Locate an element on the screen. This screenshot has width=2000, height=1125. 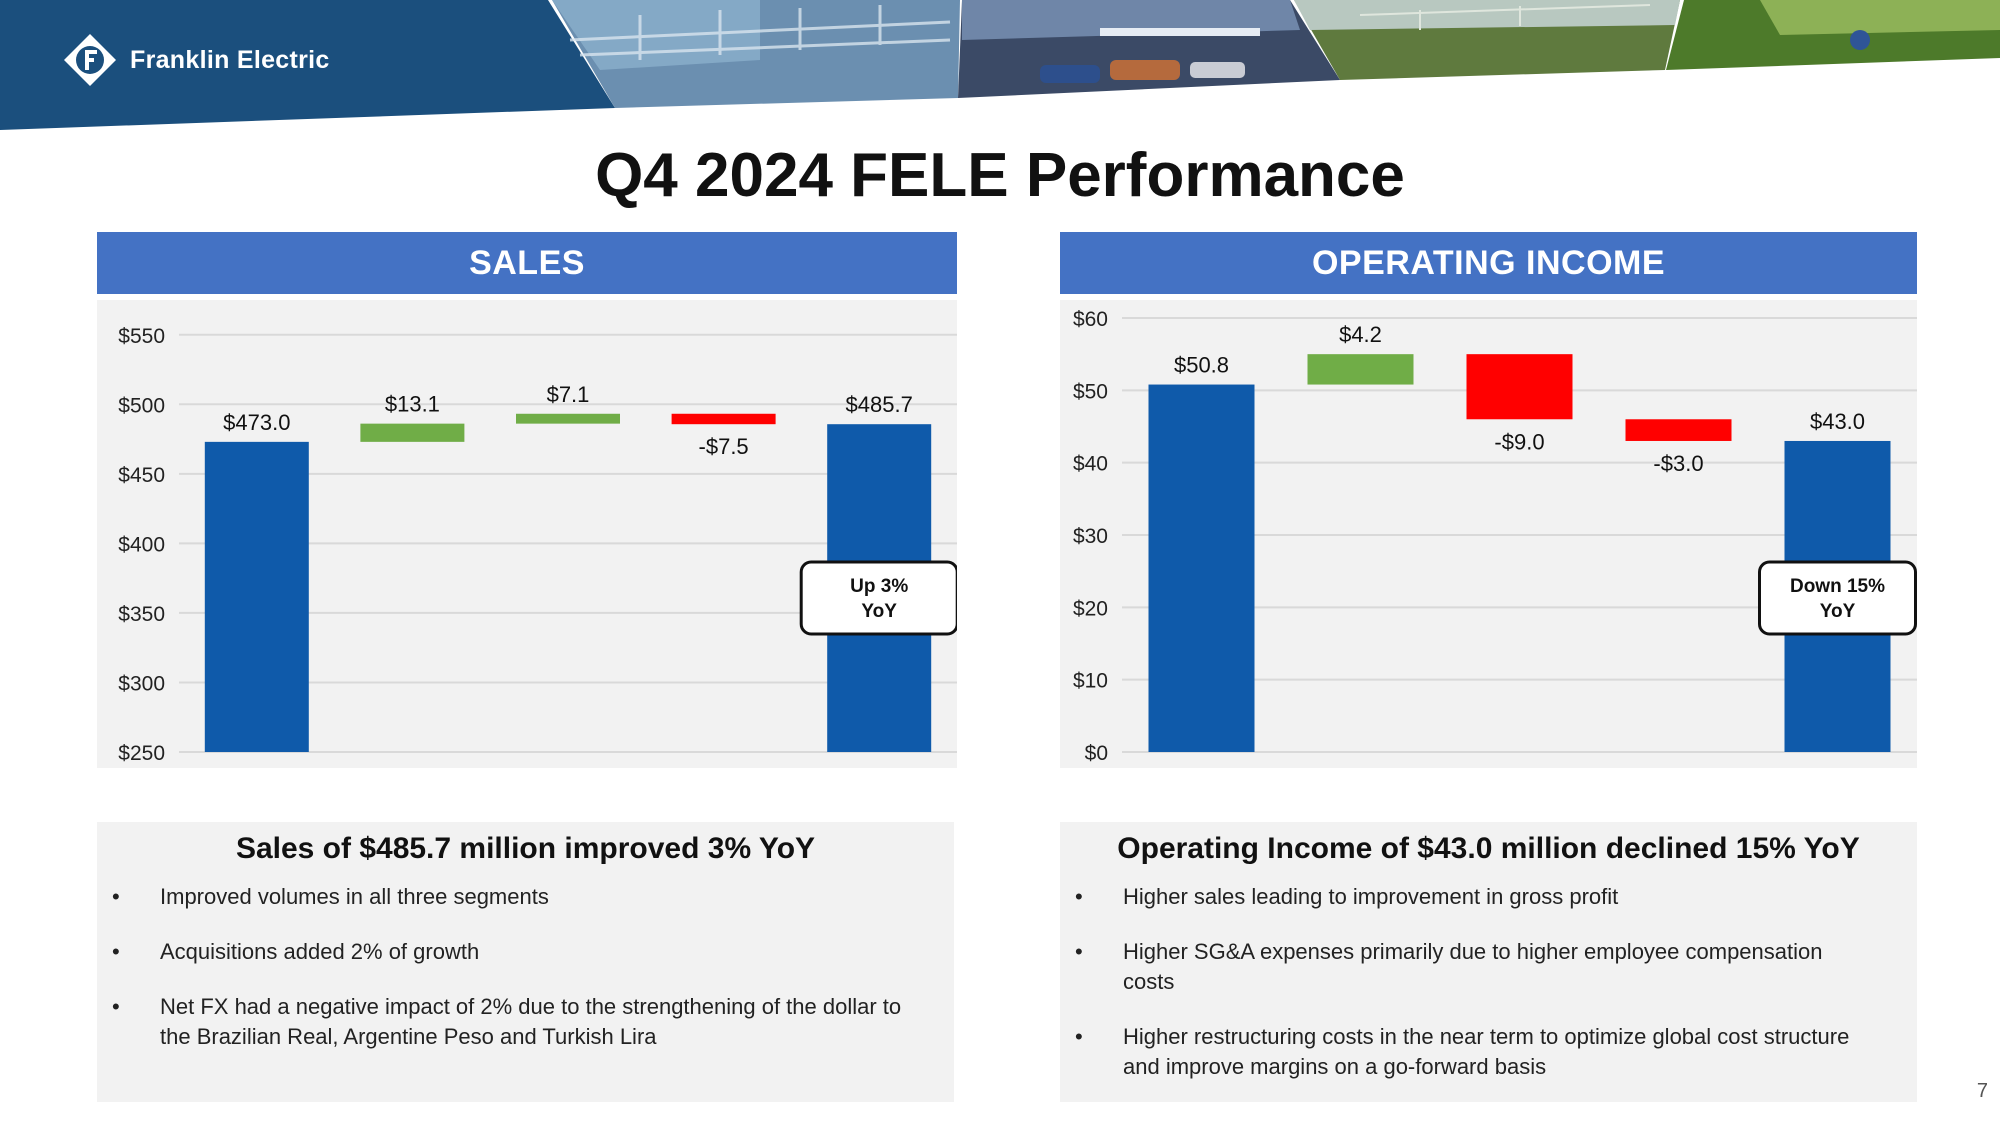
data-label: $50.8 is located at coordinates (1201, 365).